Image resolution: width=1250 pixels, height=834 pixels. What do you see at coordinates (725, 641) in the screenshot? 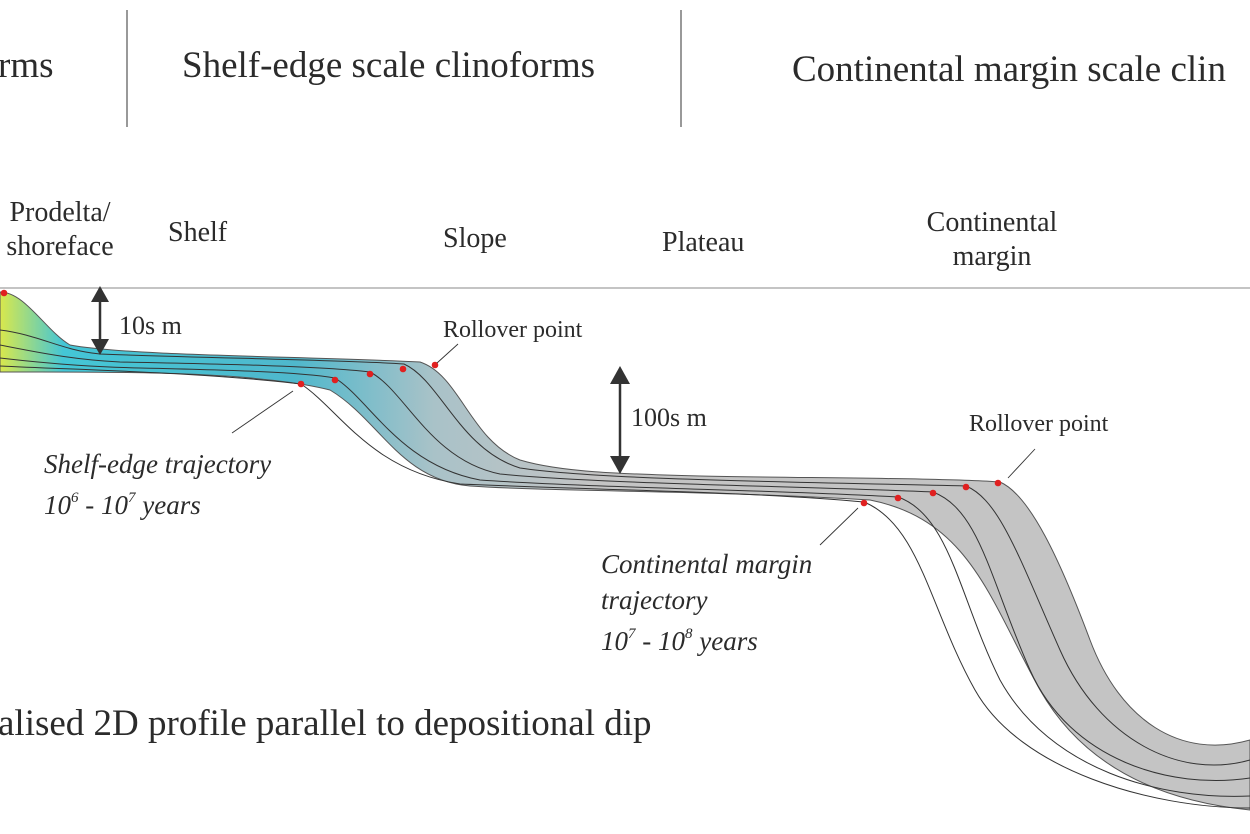
I see `margin-trajectory-years: years` at bounding box center [725, 641].